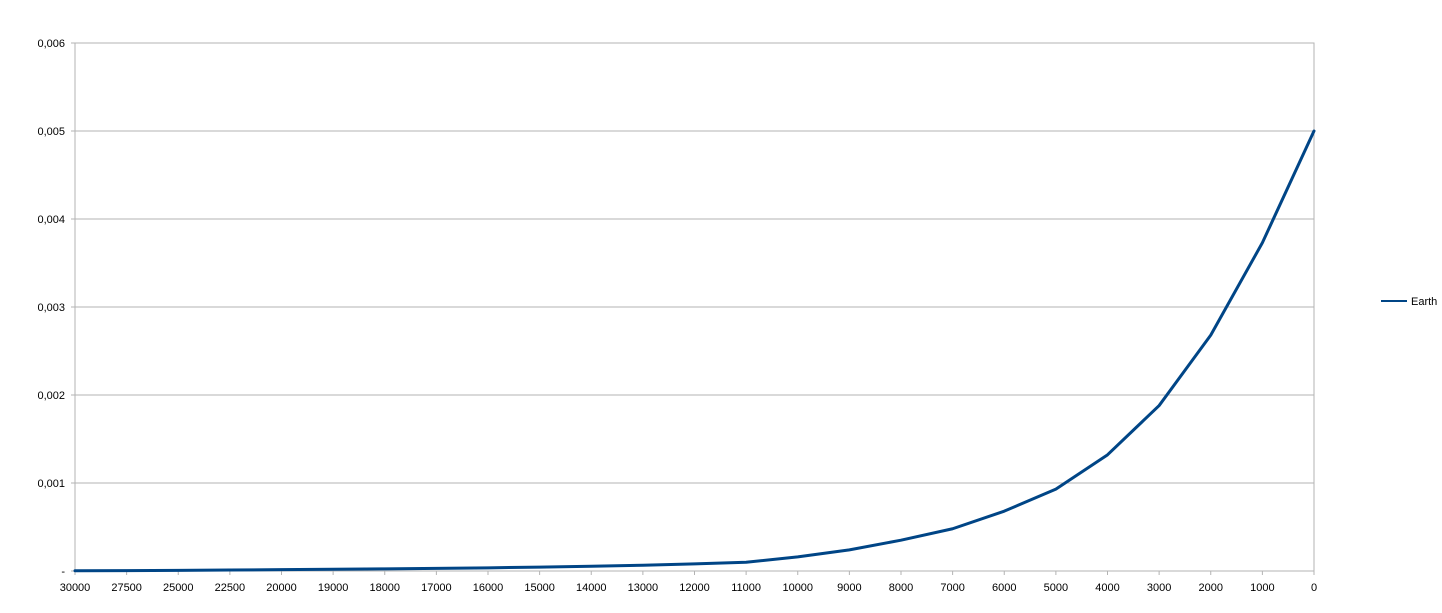  Describe the element at coordinates (230, 588) in the screenshot. I see `x-tick-label: 22500` at that location.